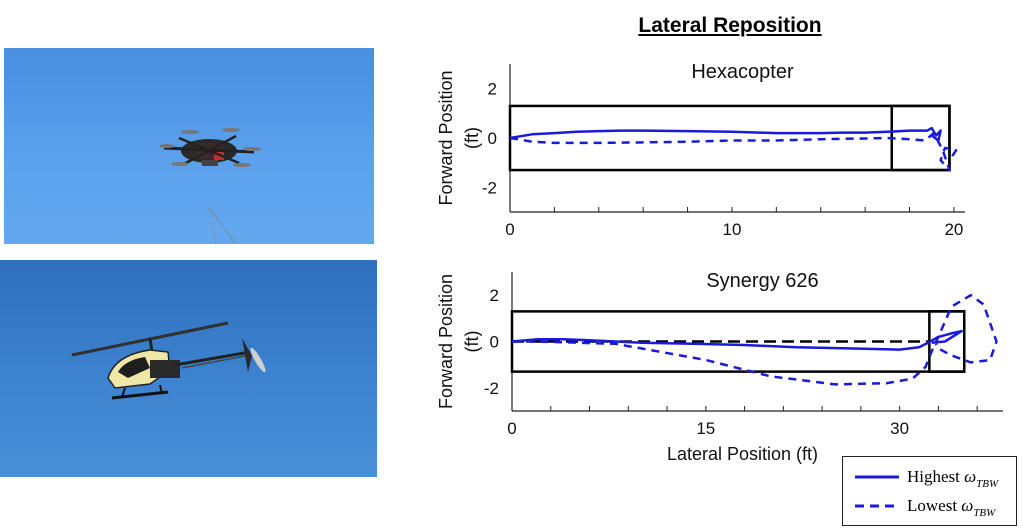  Describe the element at coordinates (742, 72) in the screenshot. I see `chart-title: Hexacopter` at that location.